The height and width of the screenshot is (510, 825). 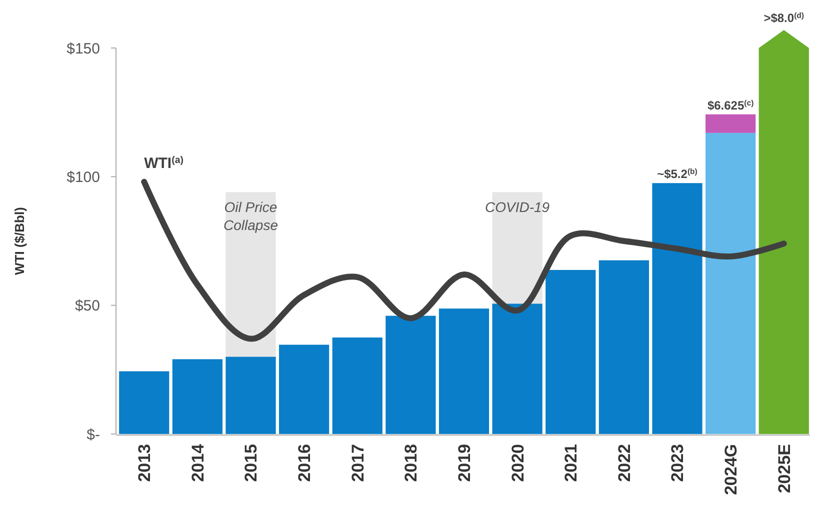 What do you see at coordinates (677, 174) in the screenshot?
I see `data-label: ~$5.2$^{(b)}$` at bounding box center [677, 174].